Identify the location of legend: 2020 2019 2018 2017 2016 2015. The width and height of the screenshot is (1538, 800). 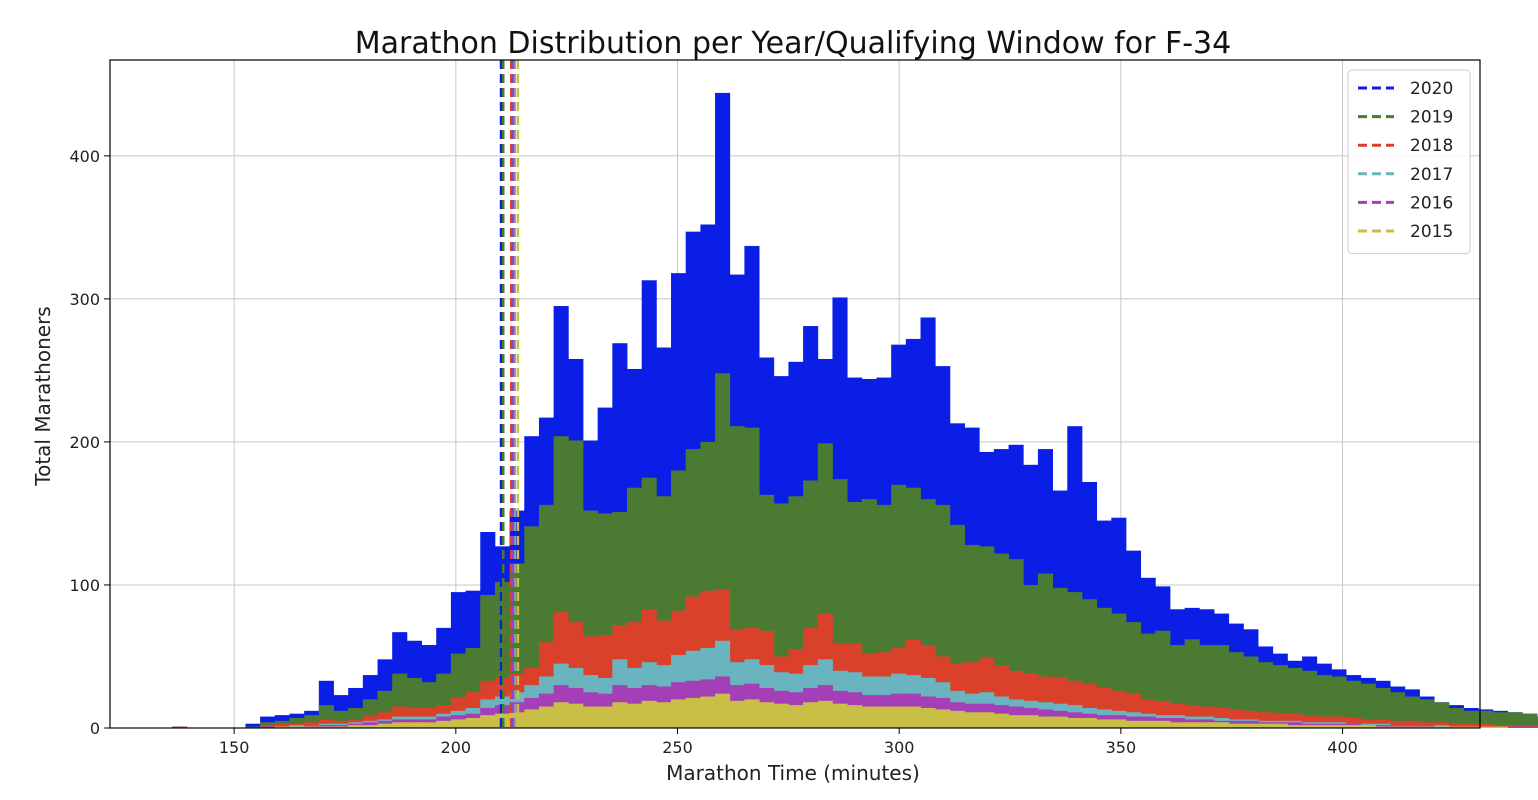
(1409, 162).